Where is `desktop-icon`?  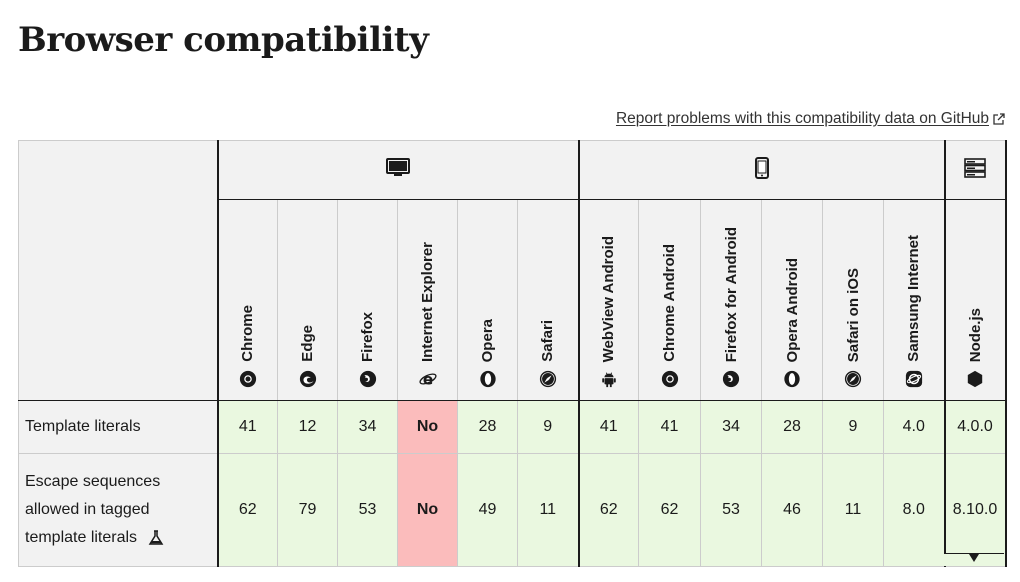 desktop-icon is located at coordinates (398, 166).